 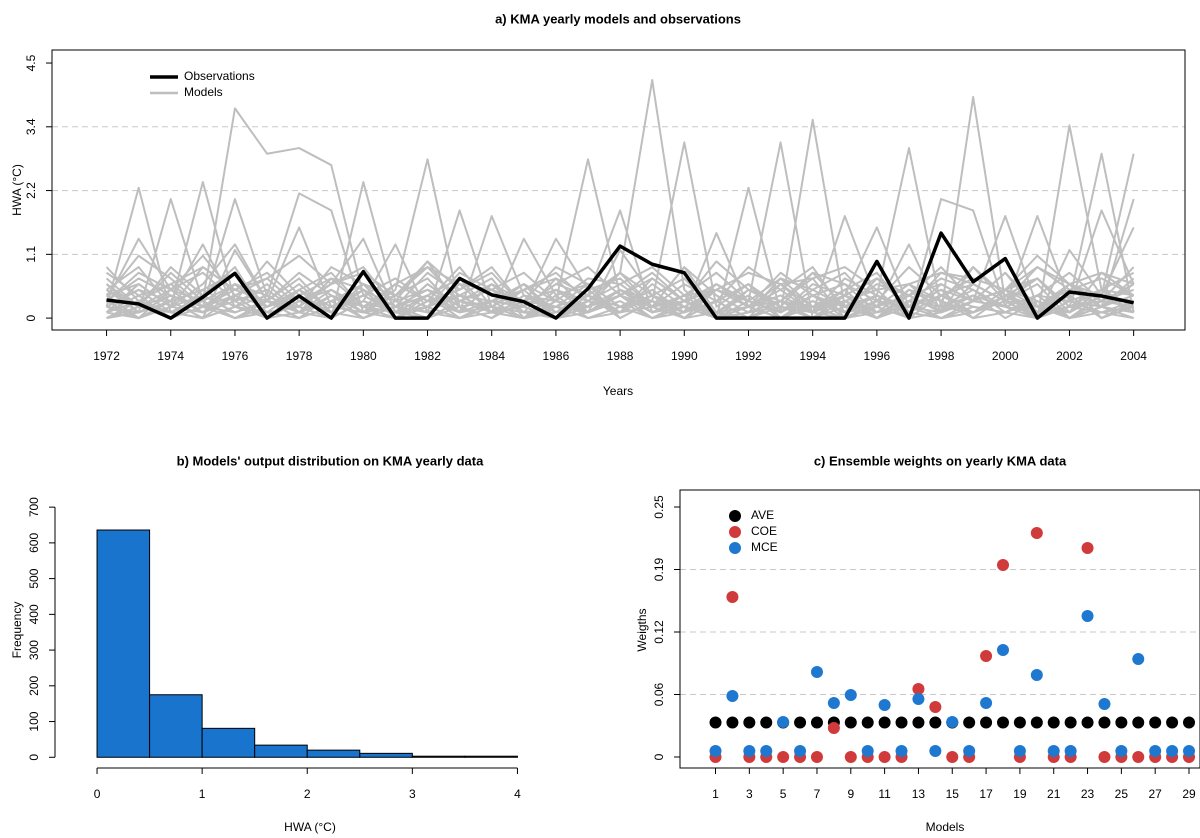 What do you see at coordinates (1054, 794) in the screenshot?
I see `x-tick-label: 21` at bounding box center [1054, 794].